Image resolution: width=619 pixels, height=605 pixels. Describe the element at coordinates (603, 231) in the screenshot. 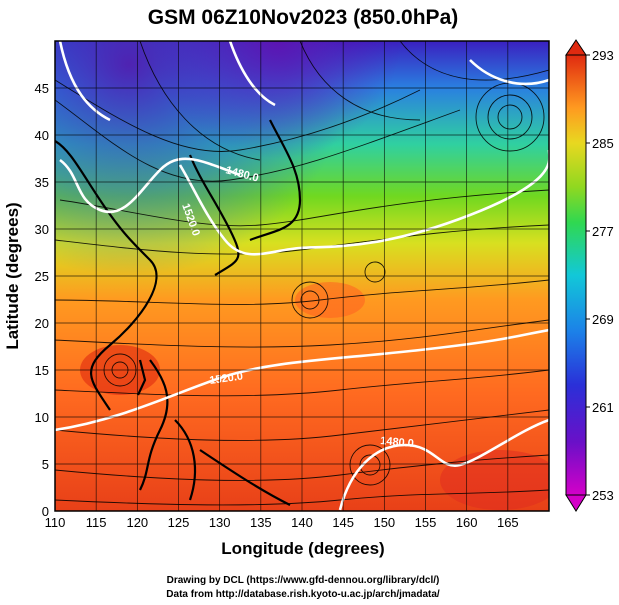

I see `colorbar-tick-label: 277` at that location.